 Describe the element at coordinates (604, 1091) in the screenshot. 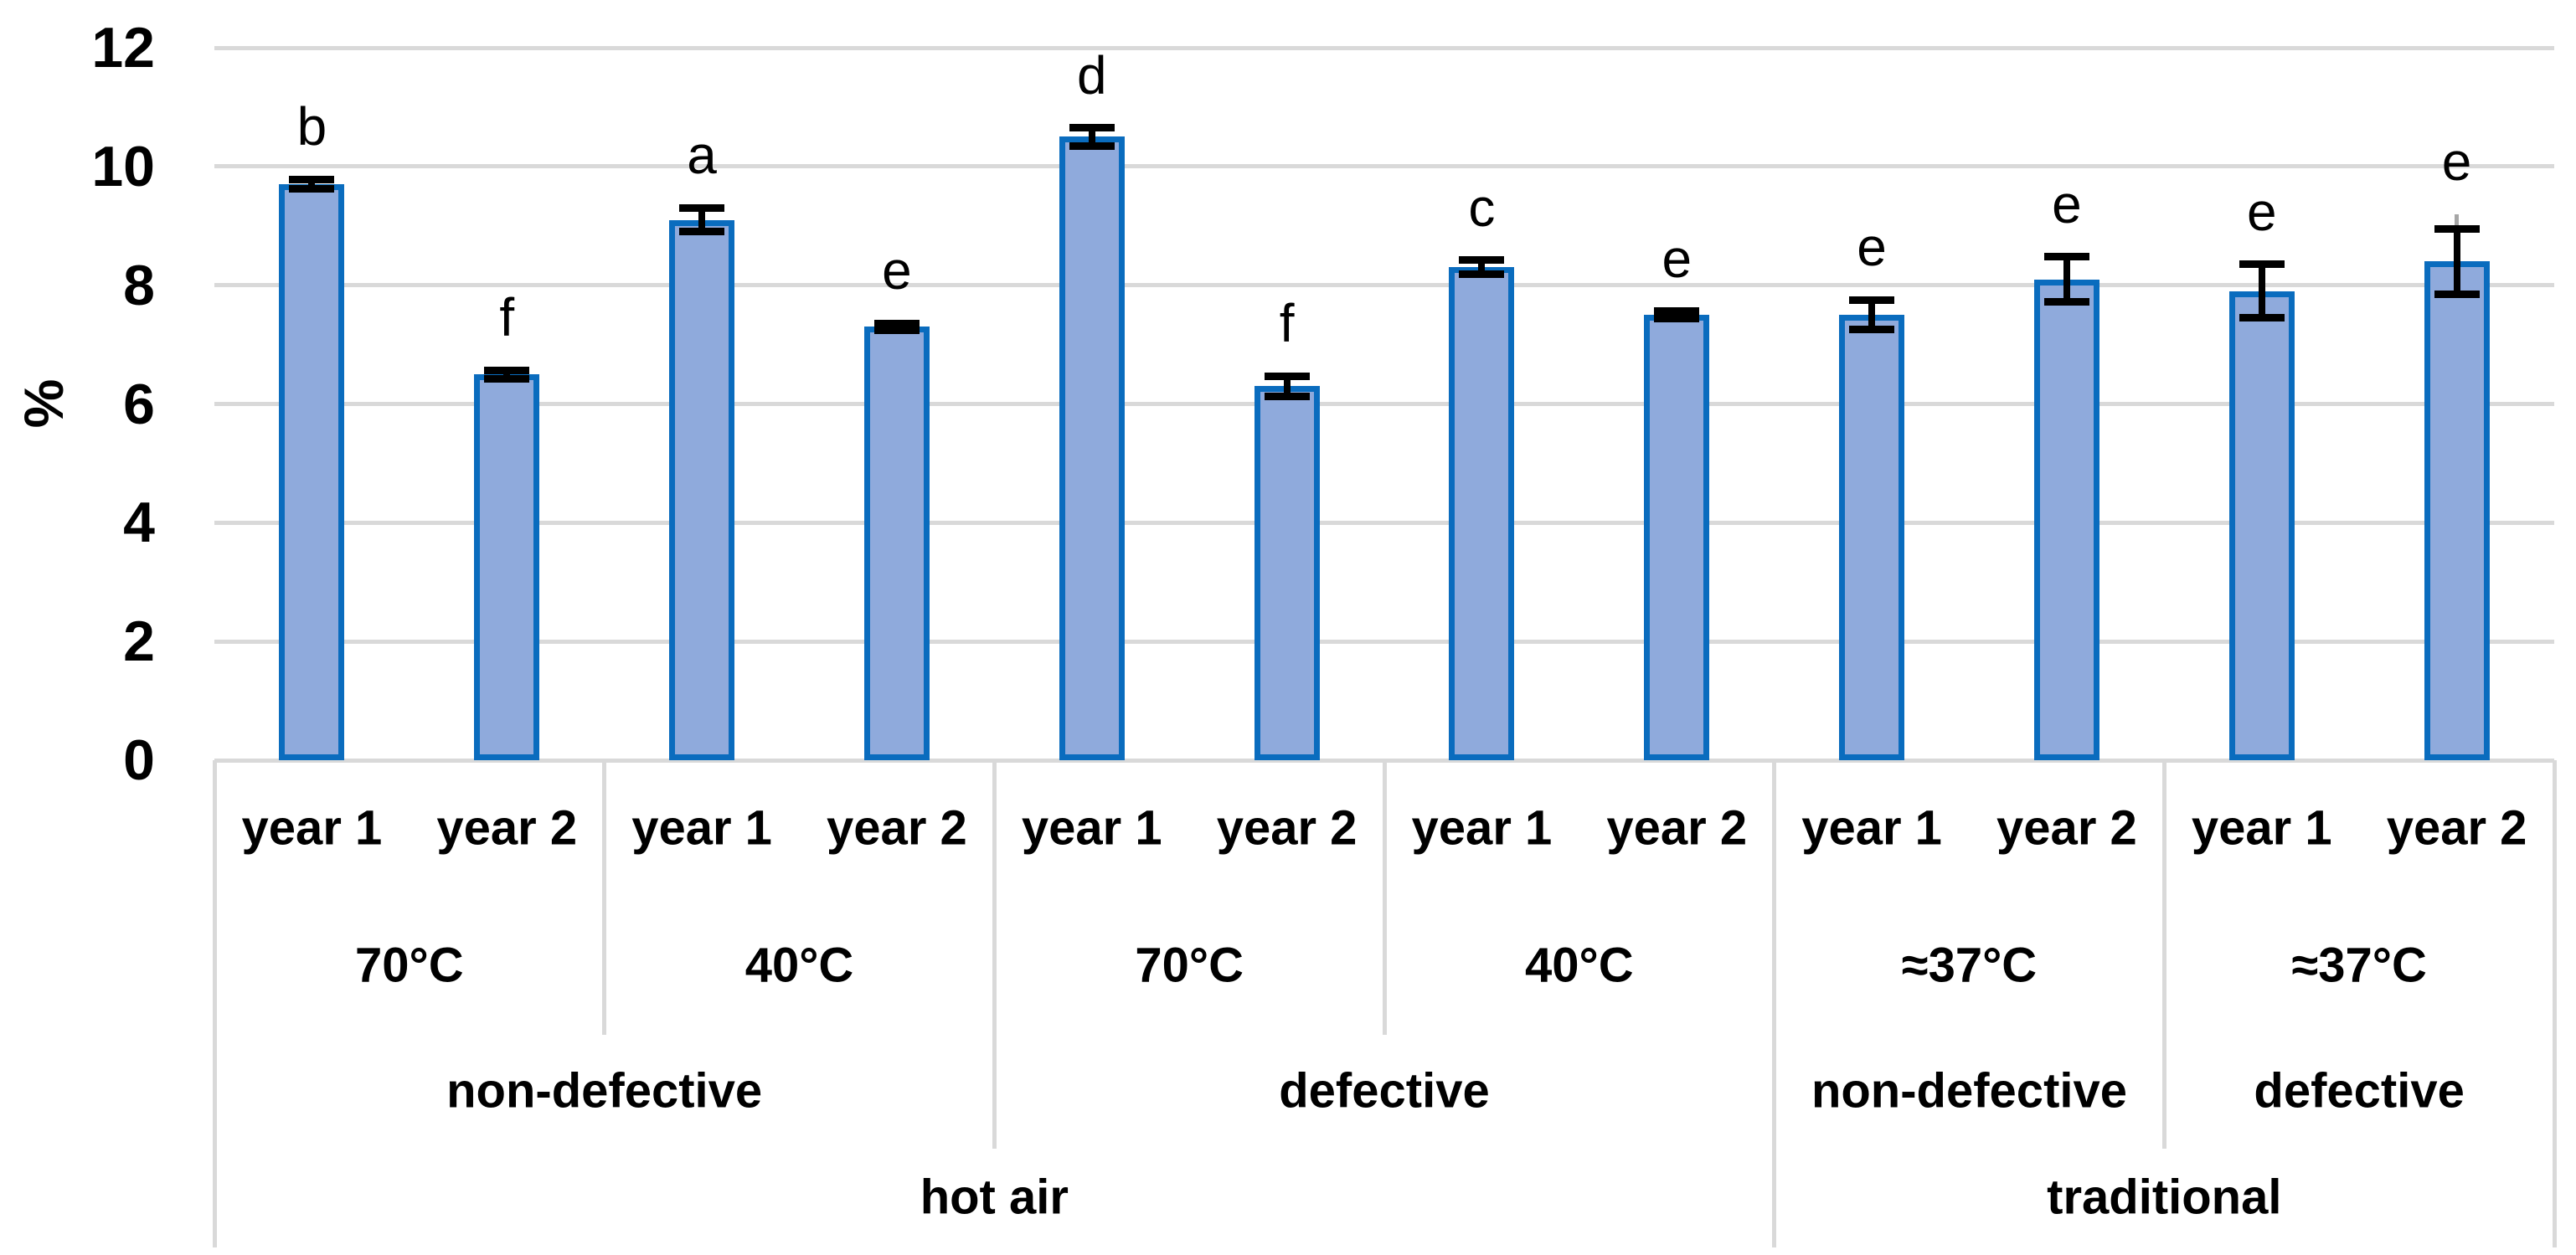

I see `x-label-defect-1: non-defective` at that location.